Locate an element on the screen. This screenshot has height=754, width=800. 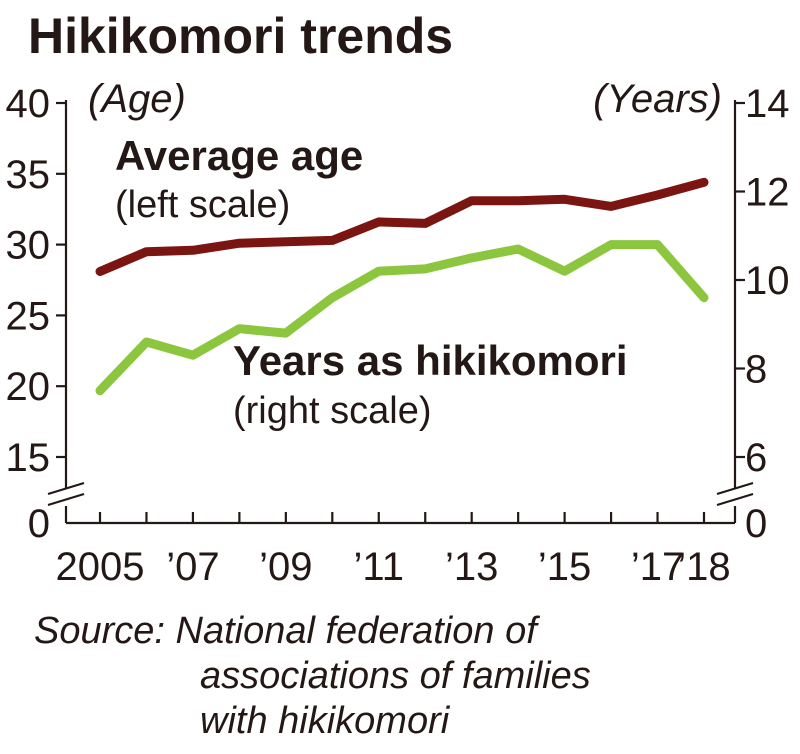
right-axis-ticks: 14 12 10 8 6 0 is located at coordinates (762, 314).